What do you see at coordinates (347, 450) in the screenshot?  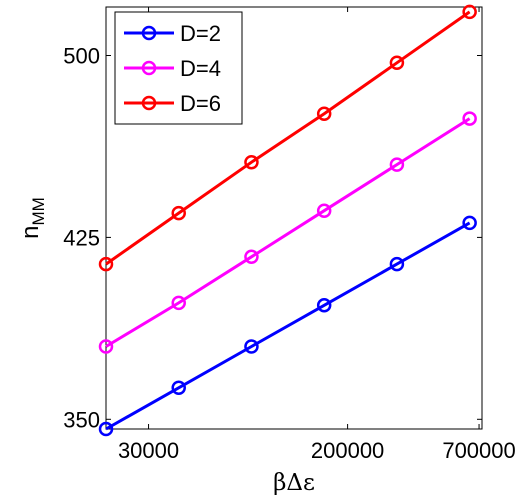 I see `x-tick-label: 200000` at bounding box center [347, 450].